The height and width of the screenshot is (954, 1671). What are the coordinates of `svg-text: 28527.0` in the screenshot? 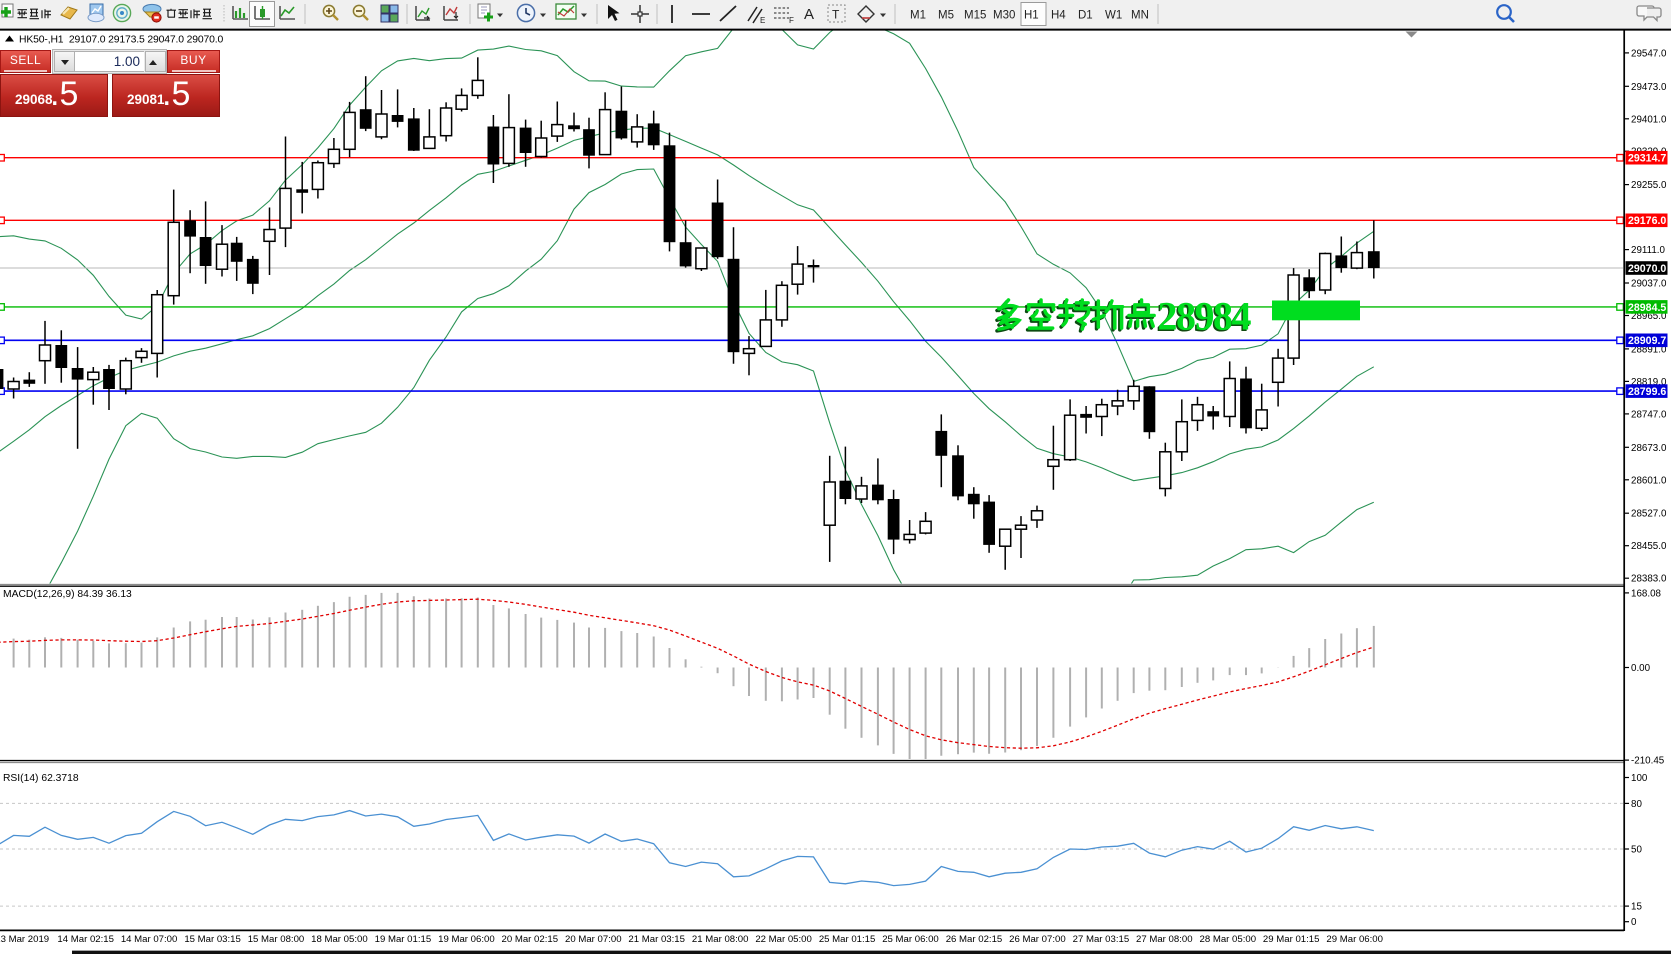 It's located at (1649, 514).